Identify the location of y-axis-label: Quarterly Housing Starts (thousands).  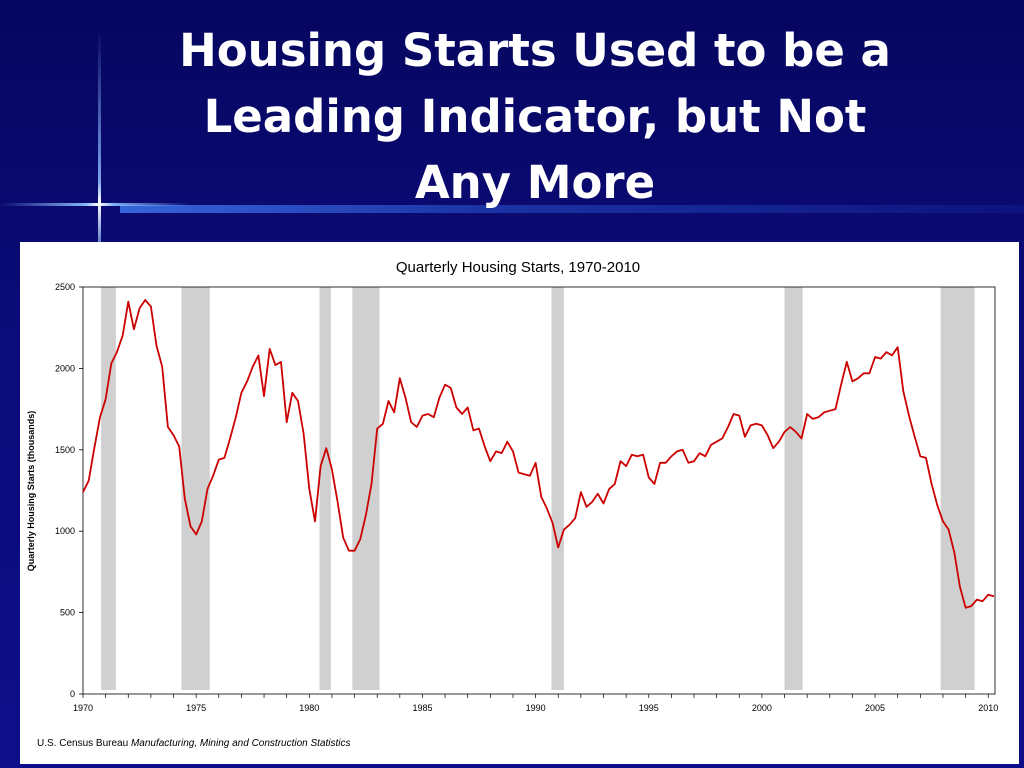
(31, 491).